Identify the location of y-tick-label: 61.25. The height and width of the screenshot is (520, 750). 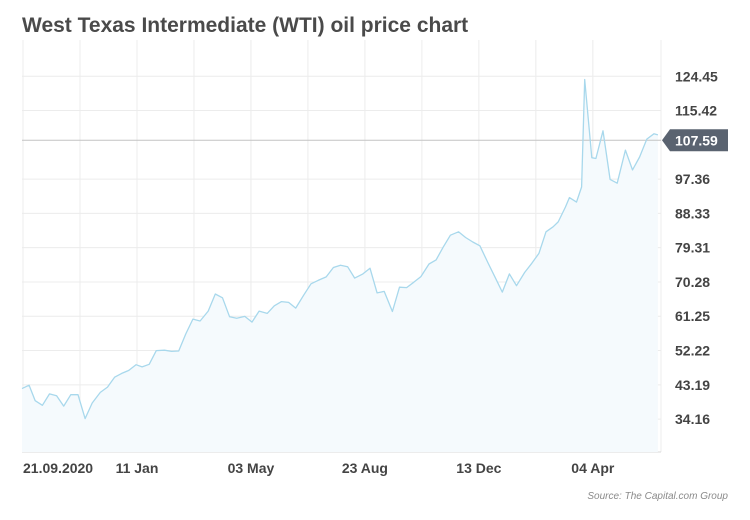
(692, 316).